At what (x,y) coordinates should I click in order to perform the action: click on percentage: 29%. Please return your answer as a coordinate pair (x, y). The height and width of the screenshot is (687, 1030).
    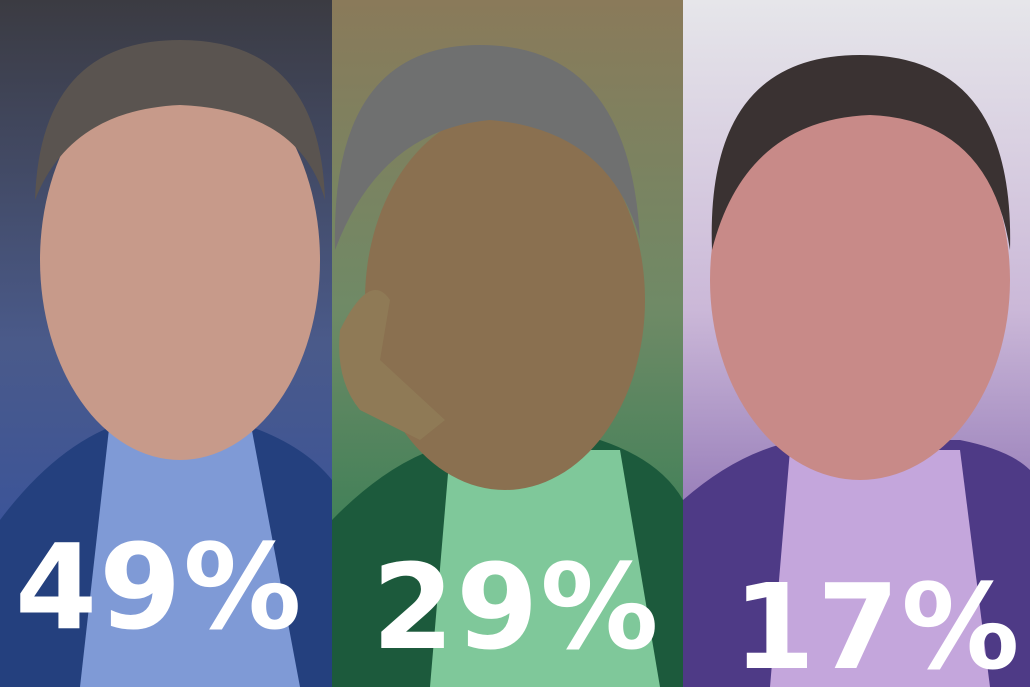
    Looking at the image, I should click on (516, 607).